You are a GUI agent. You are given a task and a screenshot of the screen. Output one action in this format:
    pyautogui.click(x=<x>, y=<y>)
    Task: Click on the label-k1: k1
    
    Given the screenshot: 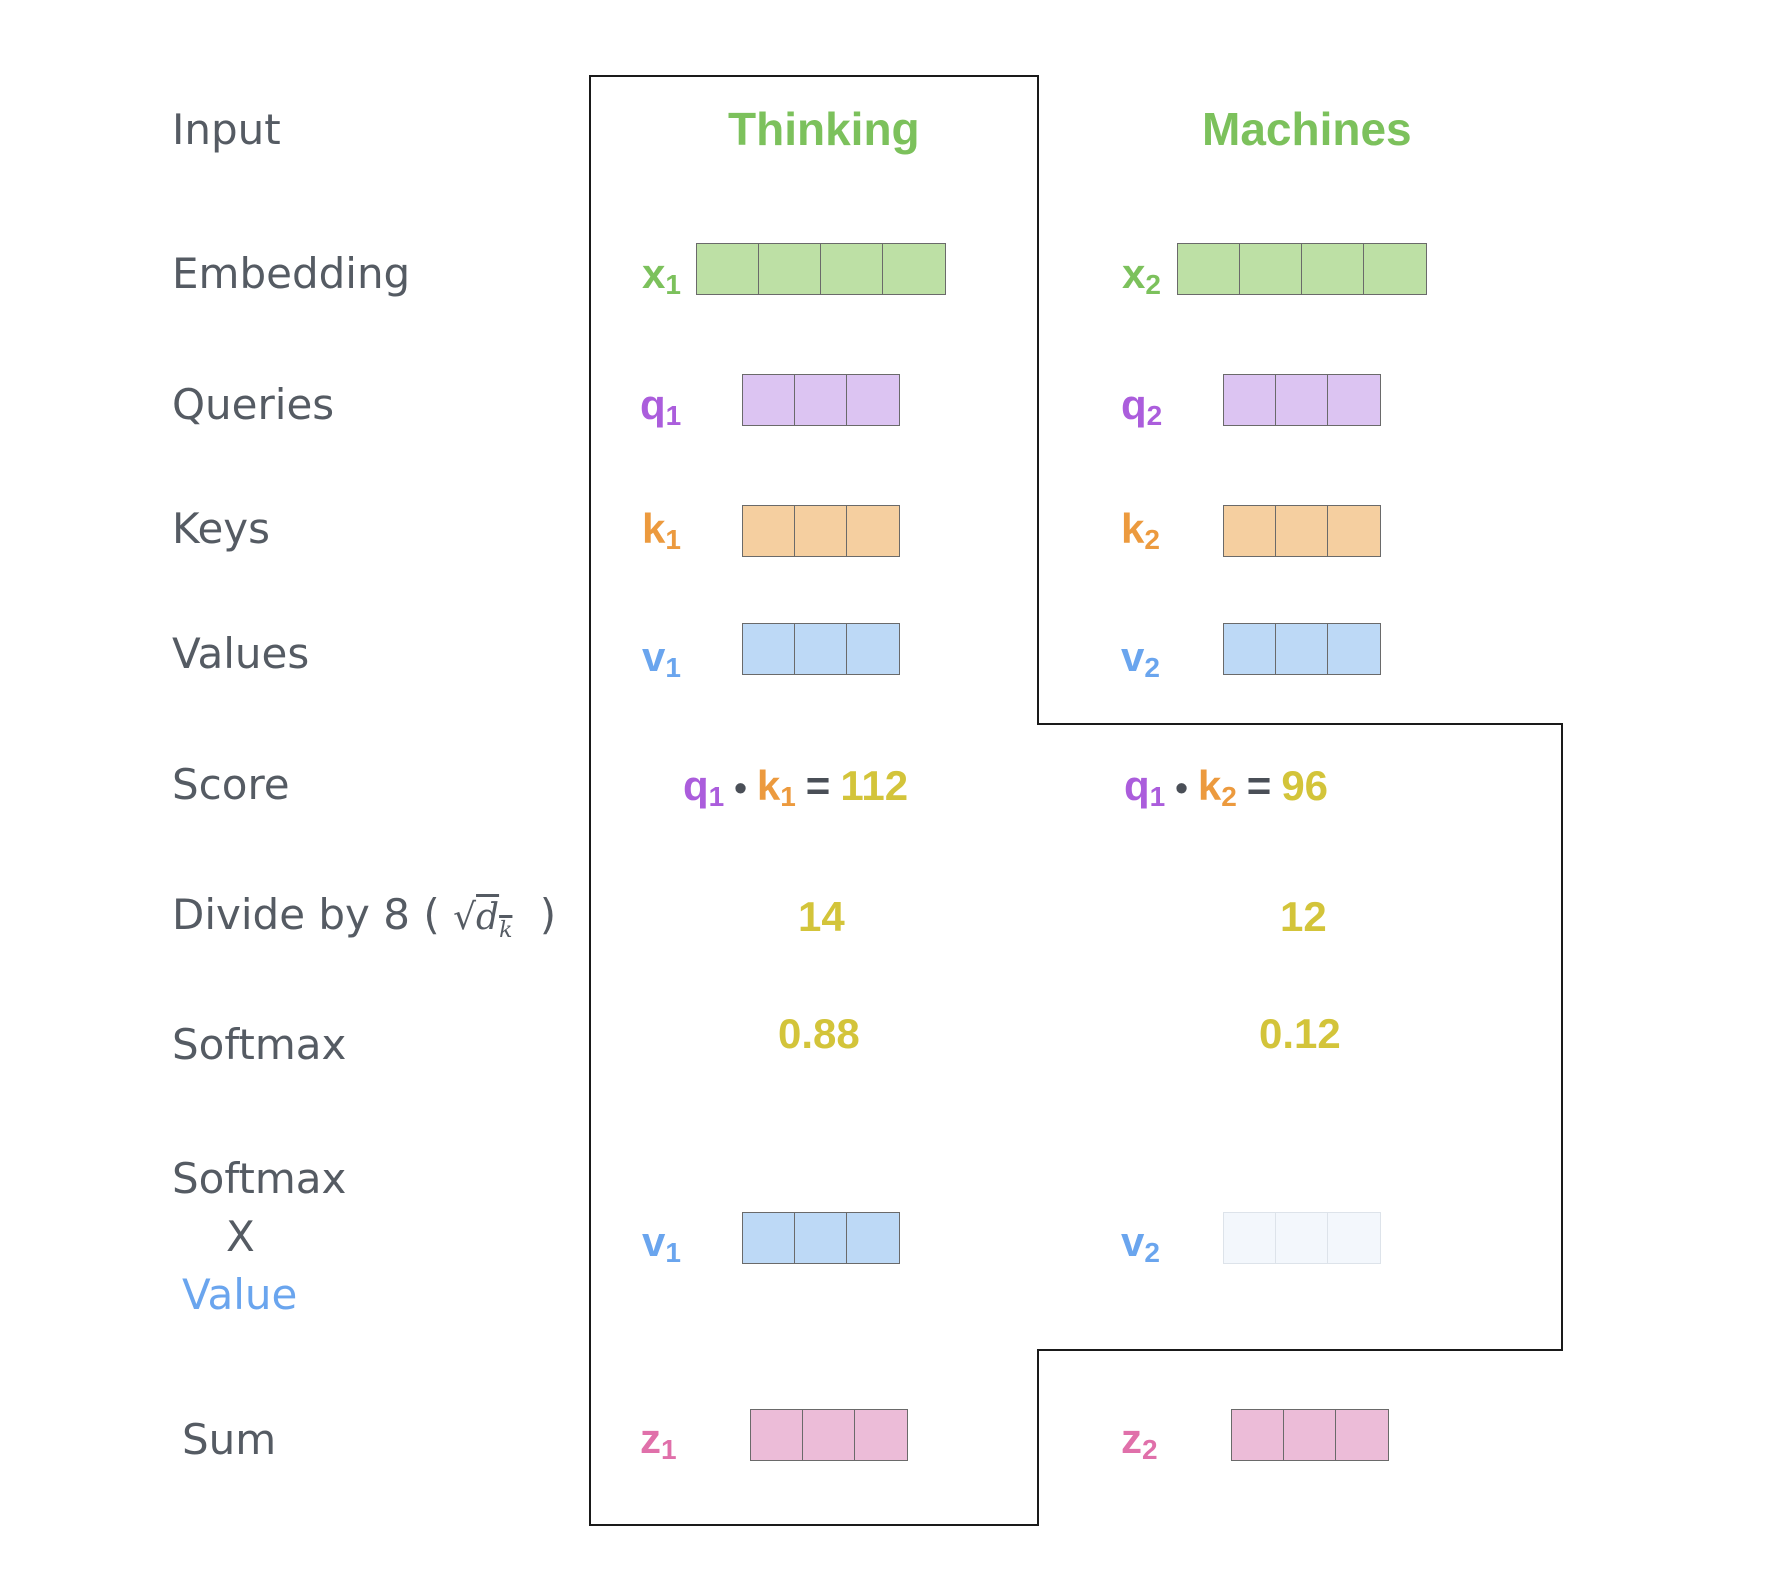 What is the action you would take?
    pyautogui.click(x=661, y=530)
    